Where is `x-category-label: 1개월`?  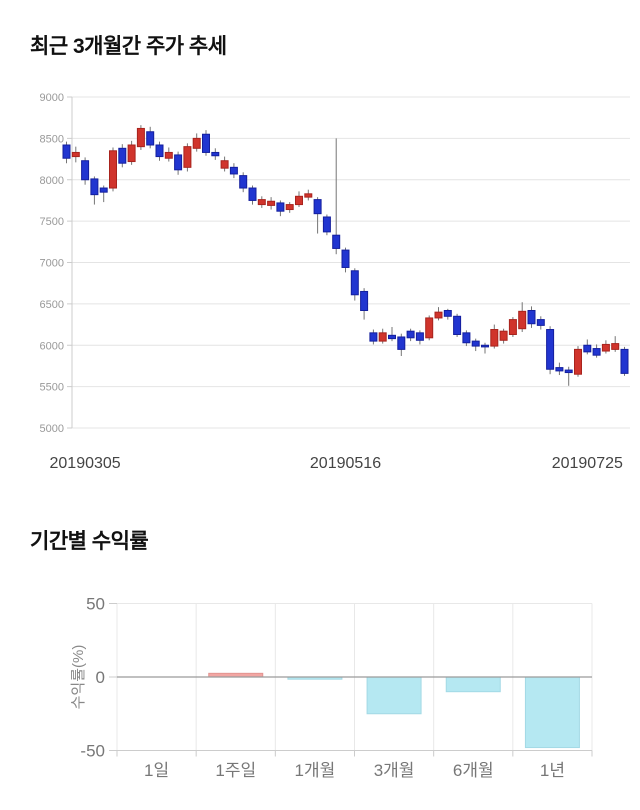 x-category-label: 1개월 is located at coordinates (315, 770).